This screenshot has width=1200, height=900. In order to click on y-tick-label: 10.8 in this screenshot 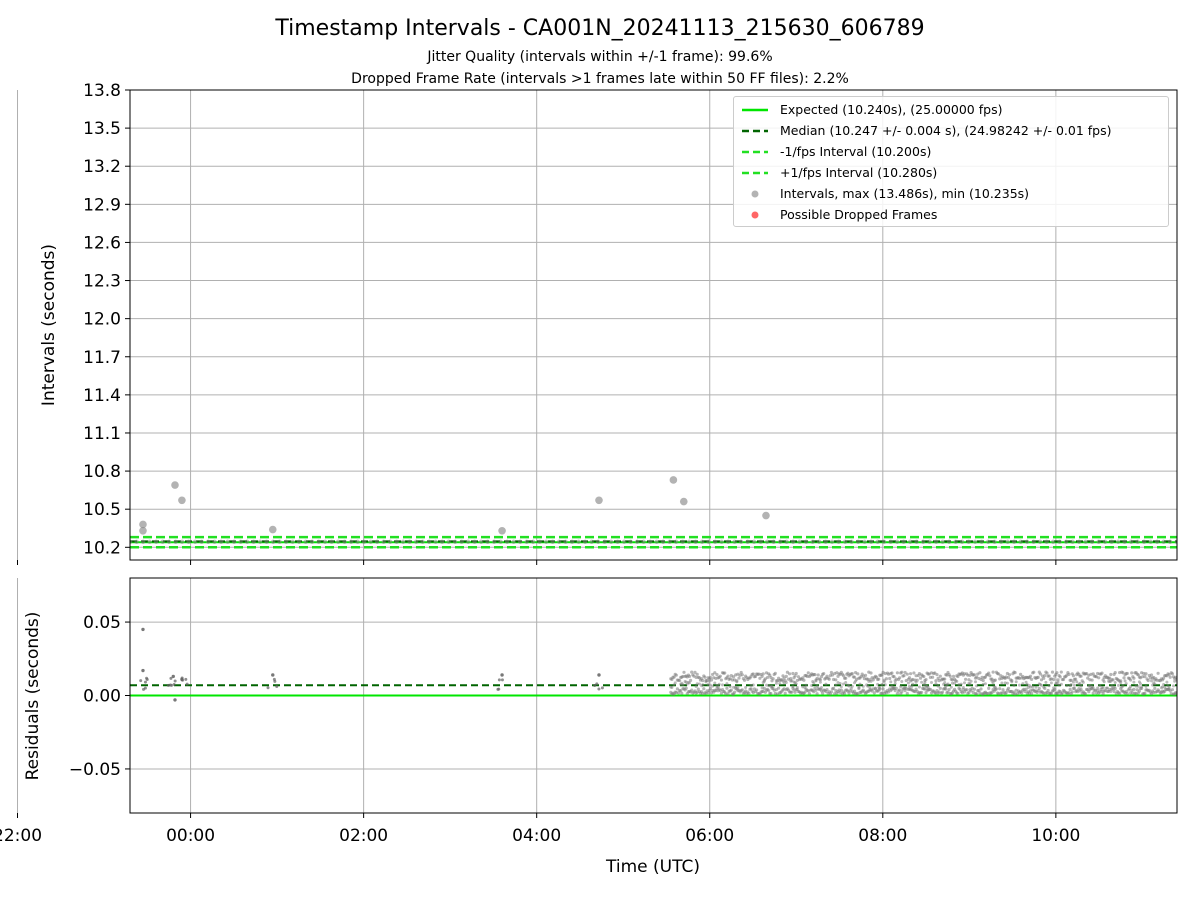, I will do `click(102, 472)`.